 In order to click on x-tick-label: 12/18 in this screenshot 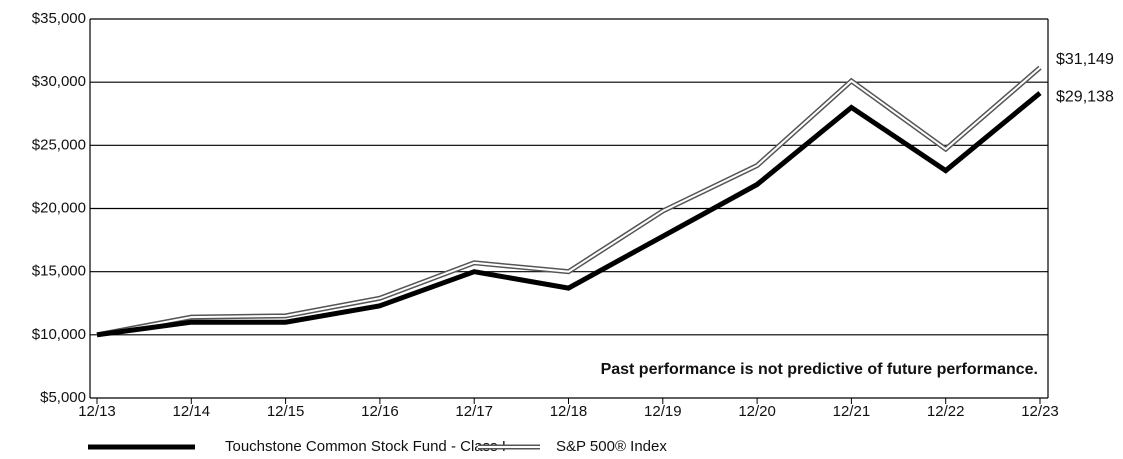, I will do `click(569, 411)`.